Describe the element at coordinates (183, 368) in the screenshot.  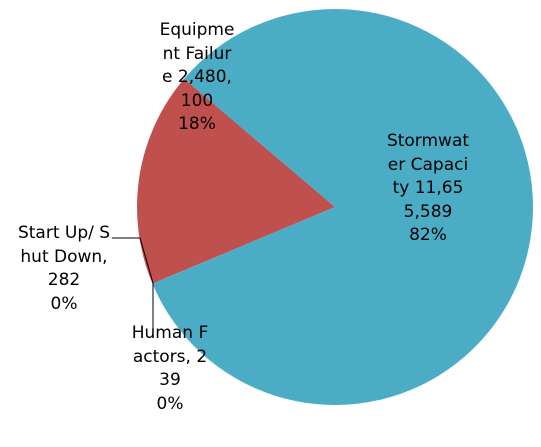
I see `label-val: 239` at that location.